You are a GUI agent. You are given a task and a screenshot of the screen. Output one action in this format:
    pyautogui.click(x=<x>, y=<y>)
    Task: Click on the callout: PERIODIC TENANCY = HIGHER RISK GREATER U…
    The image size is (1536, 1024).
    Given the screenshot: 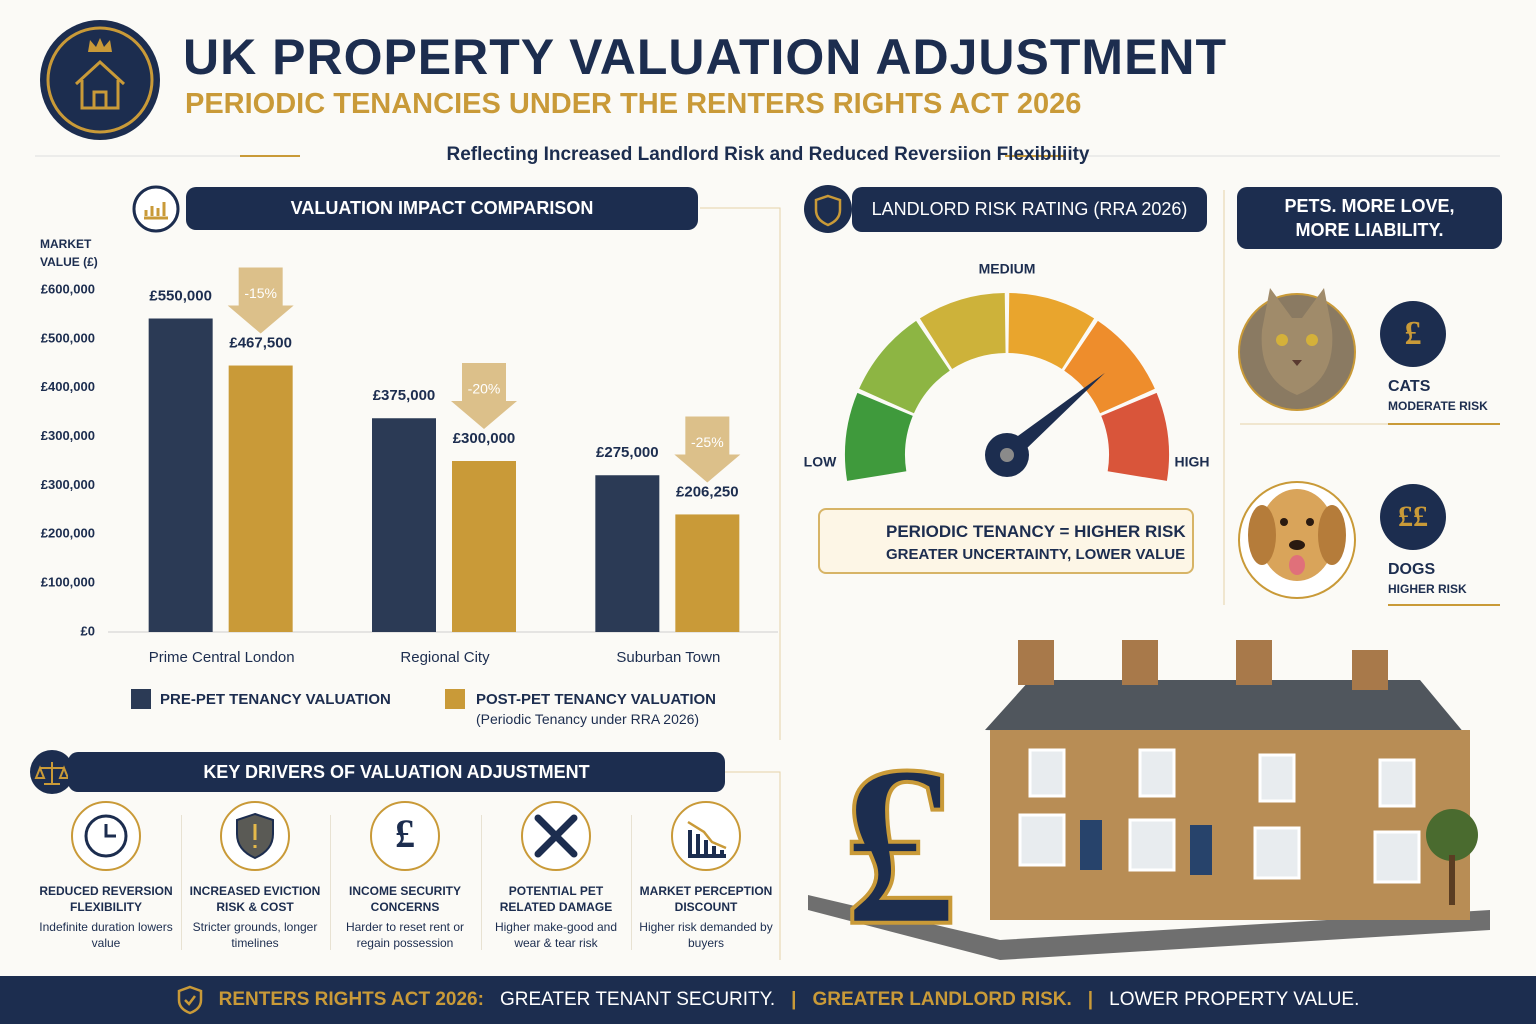 What is the action you would take?
    pyautogui.click(x=1006, y=541)
    